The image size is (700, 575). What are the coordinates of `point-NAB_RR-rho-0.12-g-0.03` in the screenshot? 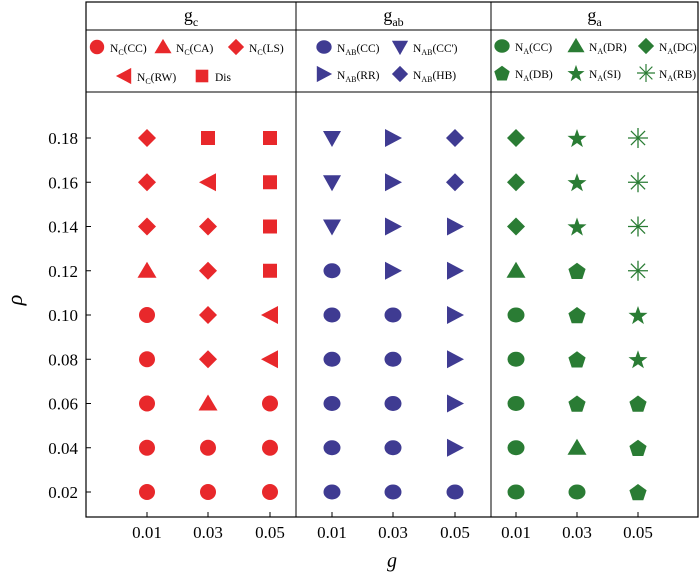 It's located at (393, 270).